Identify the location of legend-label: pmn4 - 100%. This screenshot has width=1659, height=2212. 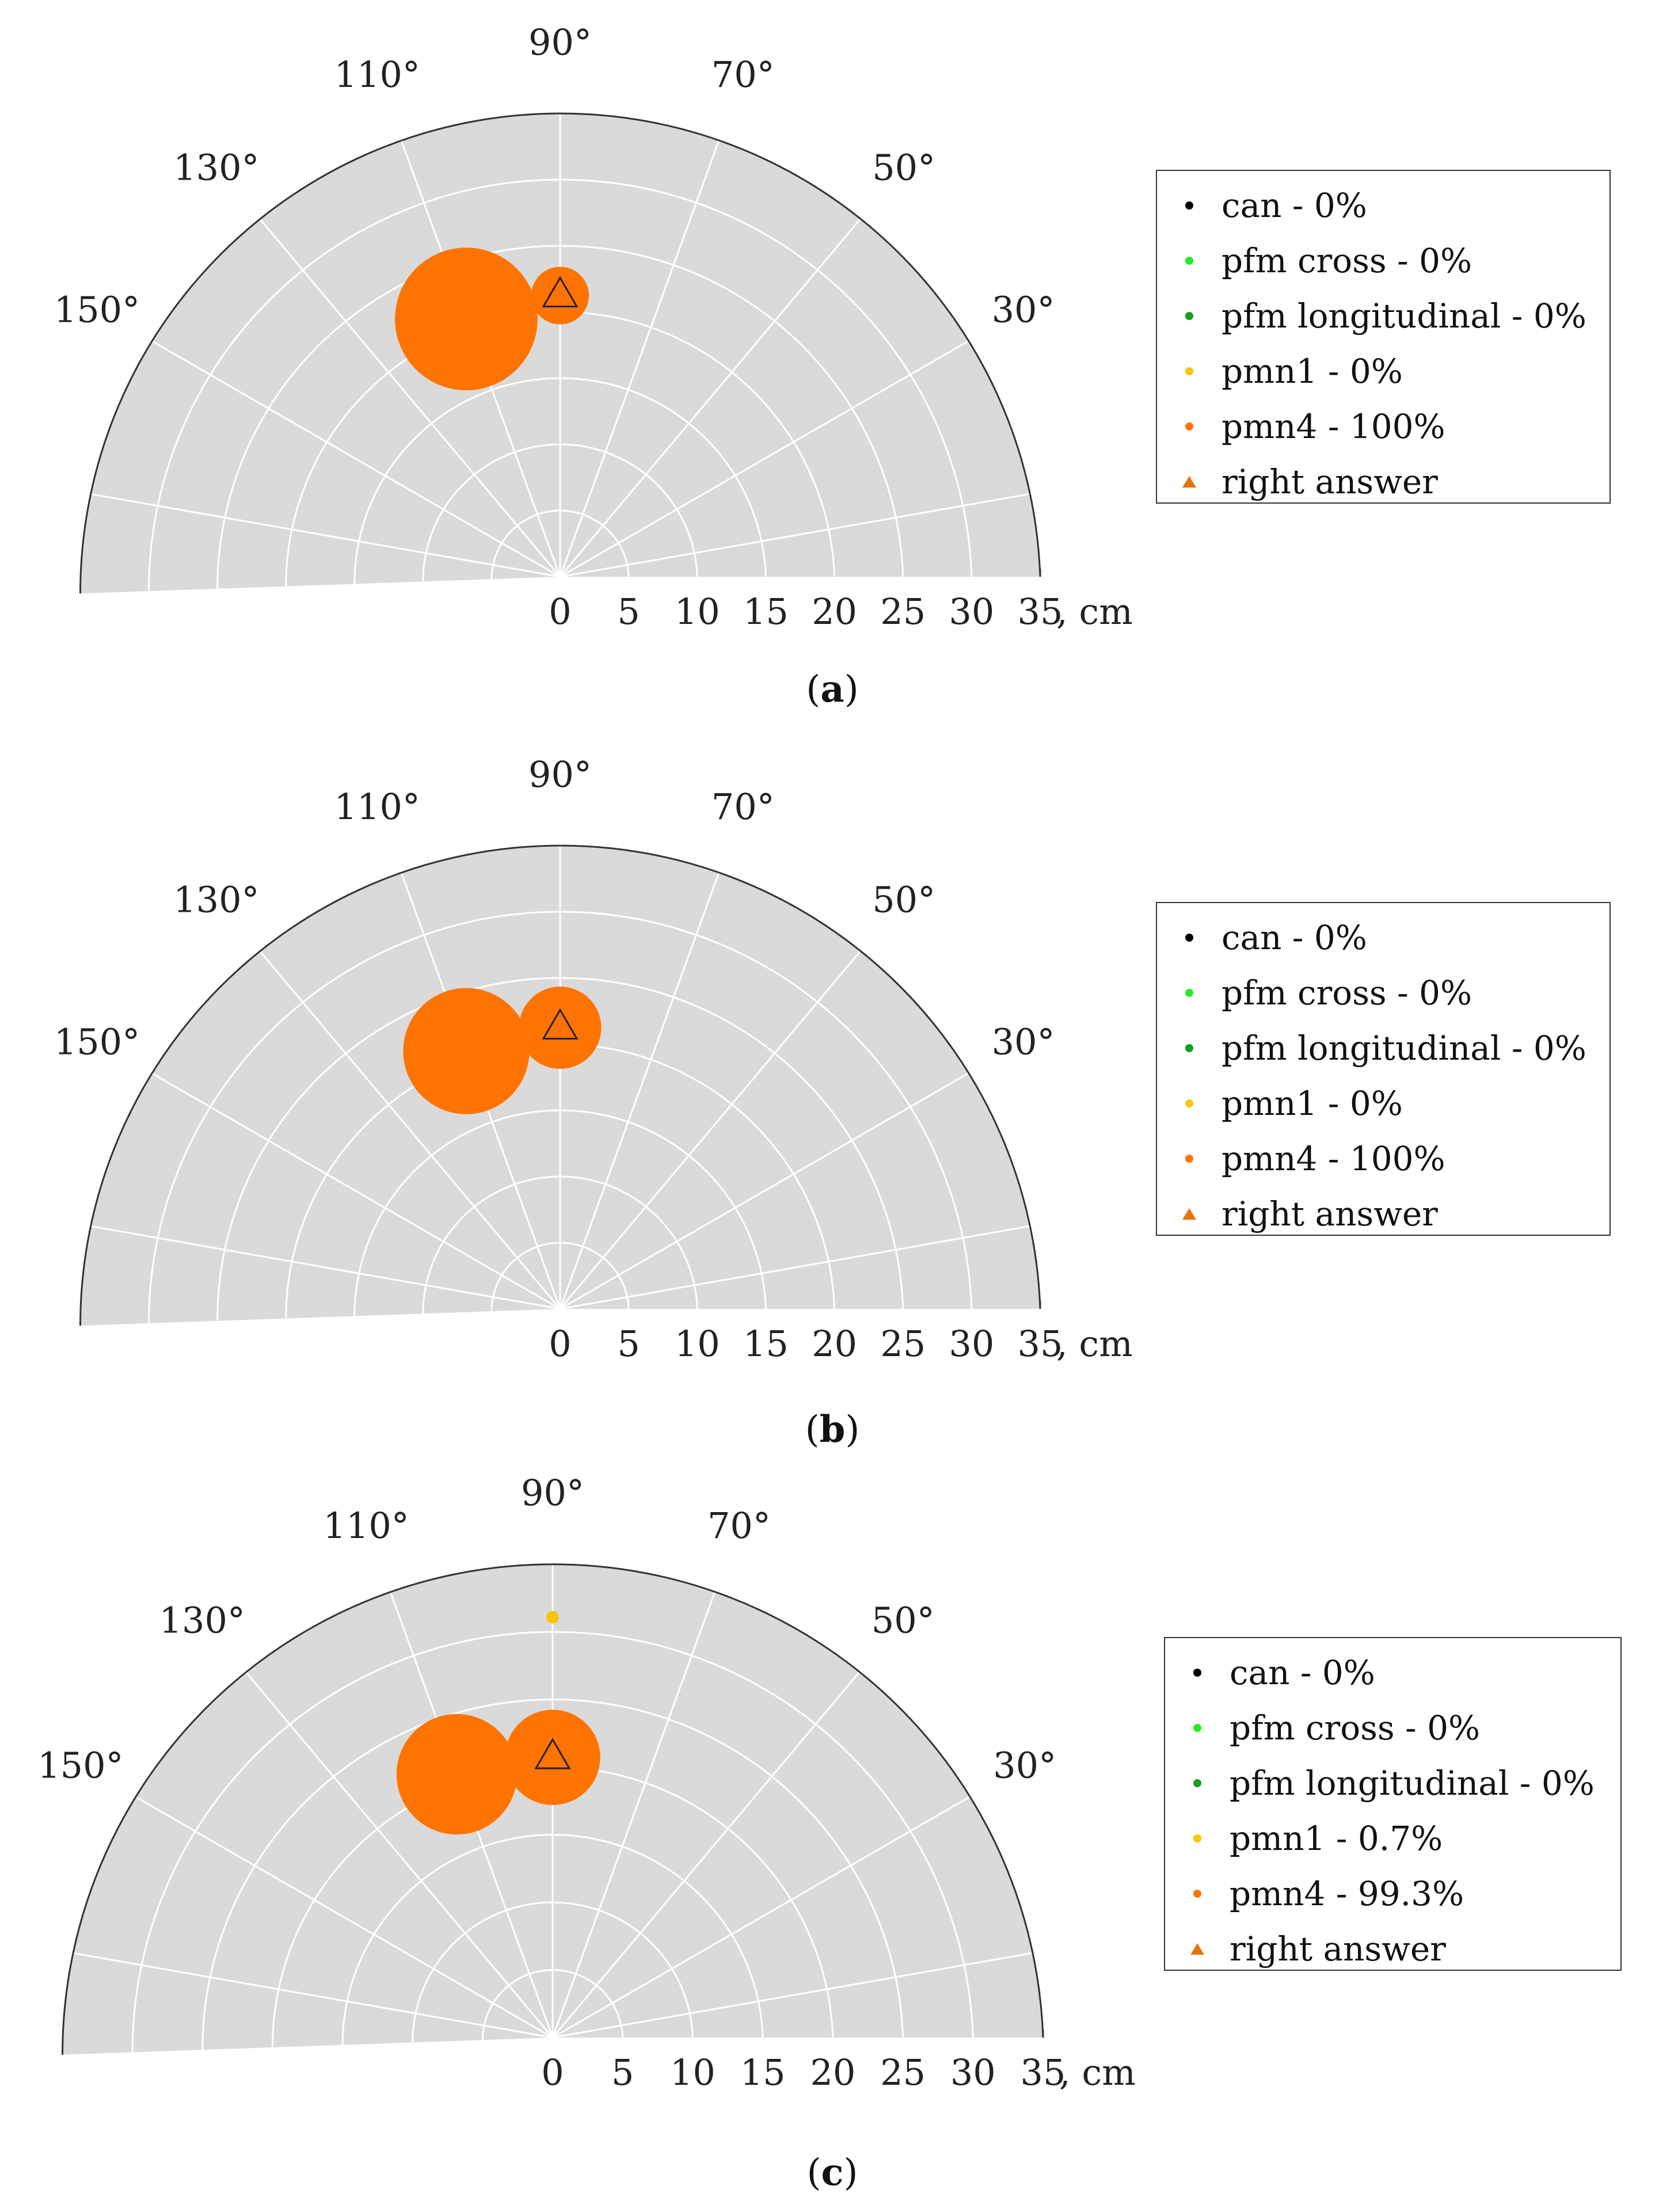
(1333, 1158).